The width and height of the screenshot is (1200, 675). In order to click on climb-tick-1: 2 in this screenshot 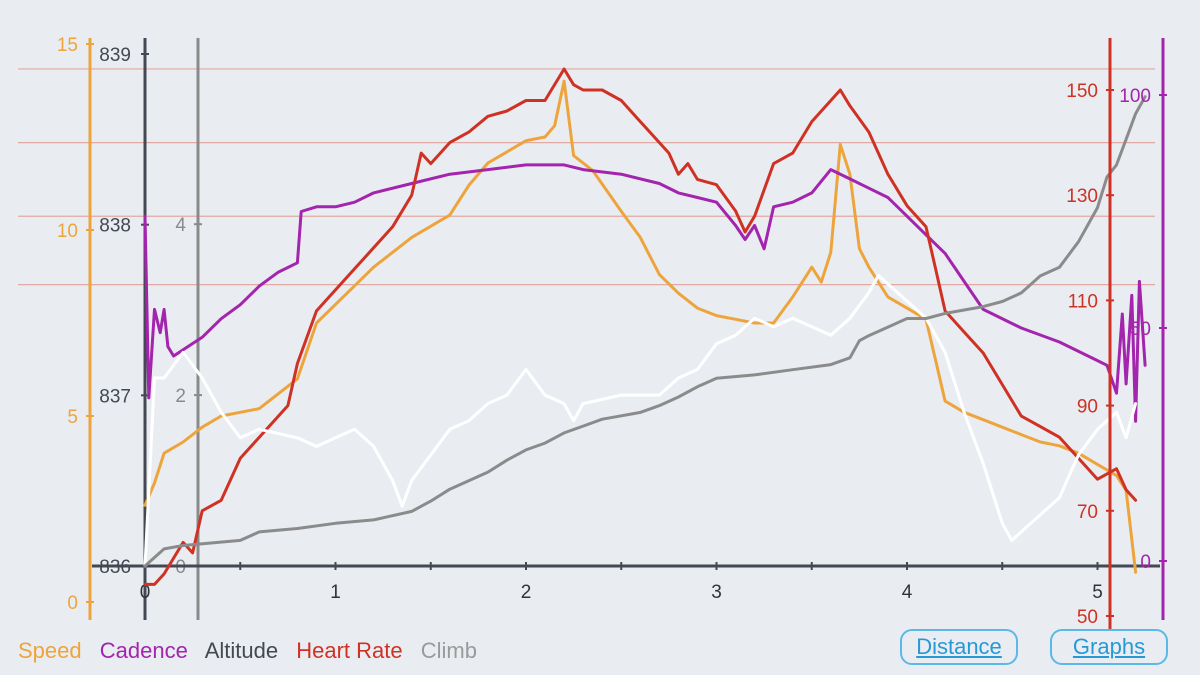, I will do `click(180, 396)`.